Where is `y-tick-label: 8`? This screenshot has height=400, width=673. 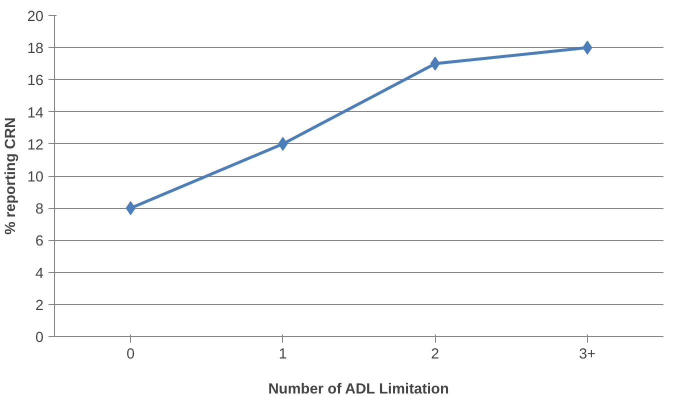 y-tick-label: 8 is located at coordinates (39, 210).